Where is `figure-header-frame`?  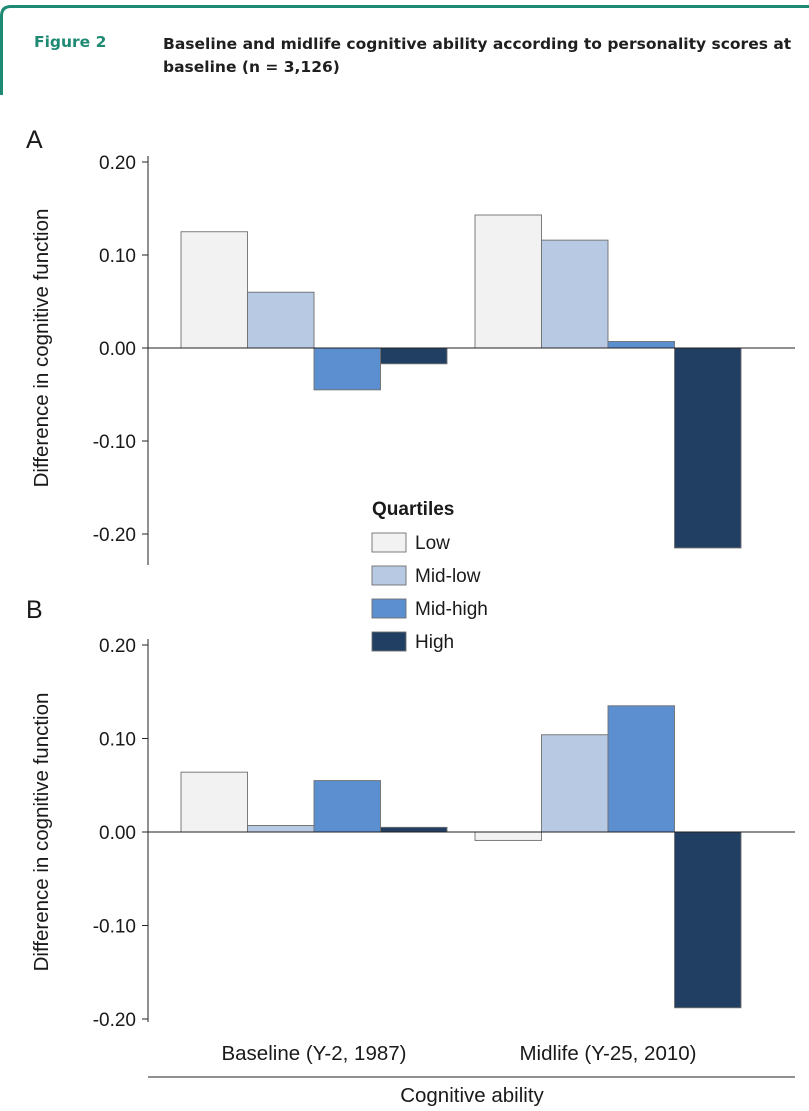
figure-header-frame is located at coordinates (404, 50).